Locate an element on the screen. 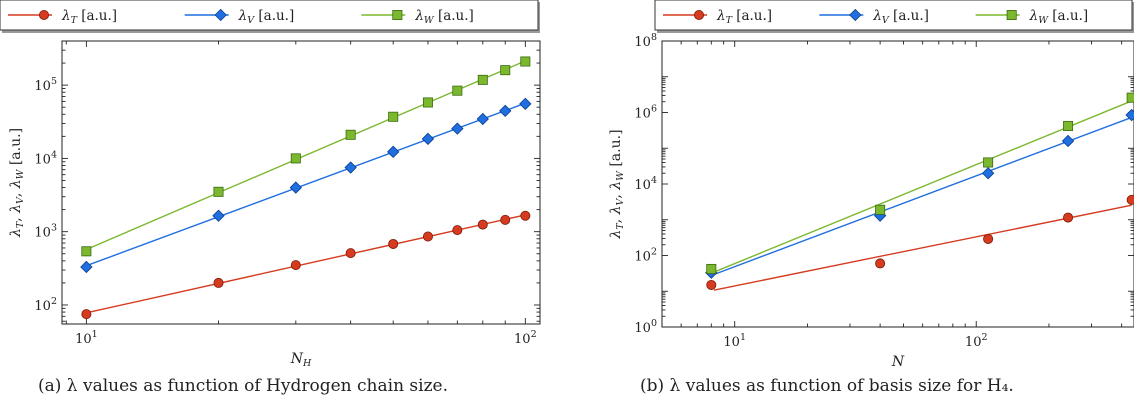 This screenshot has width=1134, height=410. fit-line-V is located at coordinates (921, 196).